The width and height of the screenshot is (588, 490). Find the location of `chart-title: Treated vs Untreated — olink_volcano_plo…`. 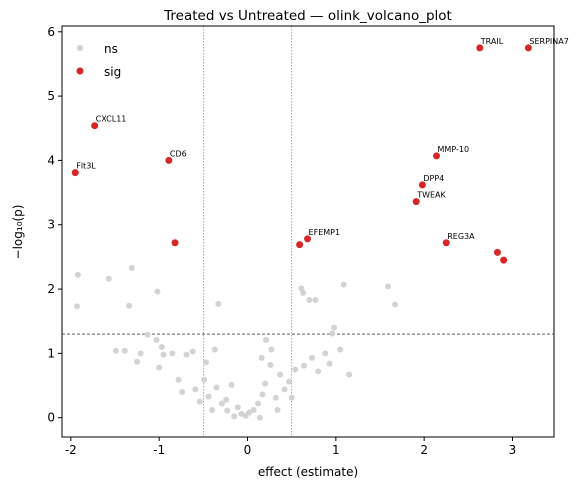

chart-title: Treated vs Untreated — olink_volcano_plo… is located at coordinates (307, 16).